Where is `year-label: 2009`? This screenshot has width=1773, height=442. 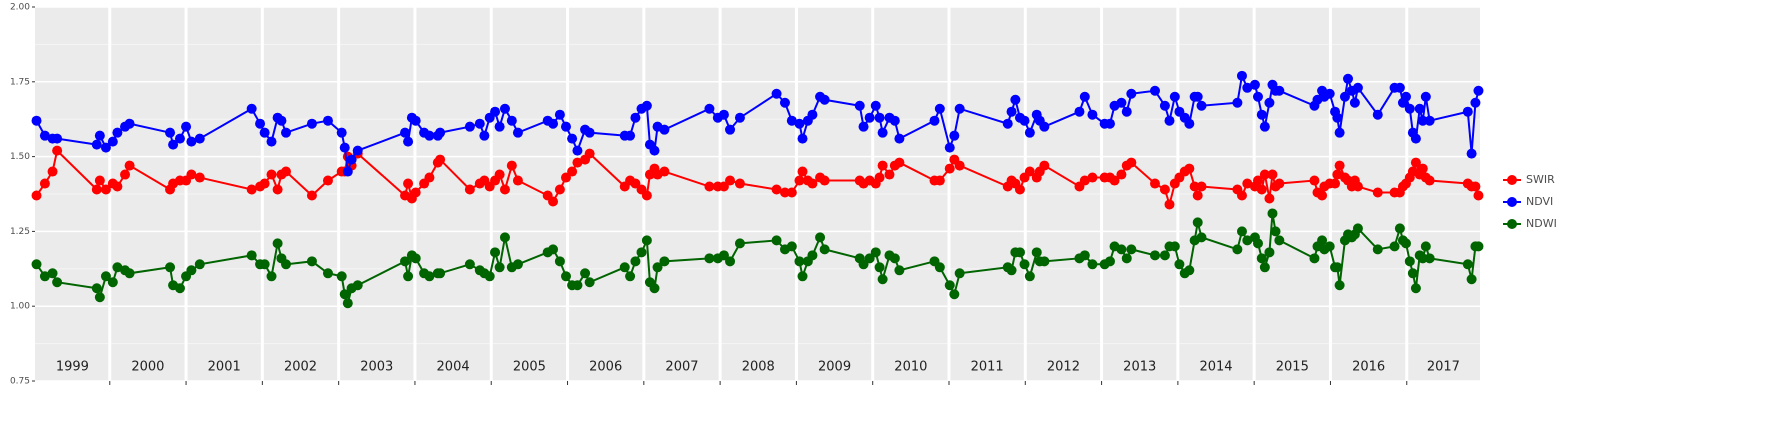 year-label: 2009 is located at coordinates (834, 367).